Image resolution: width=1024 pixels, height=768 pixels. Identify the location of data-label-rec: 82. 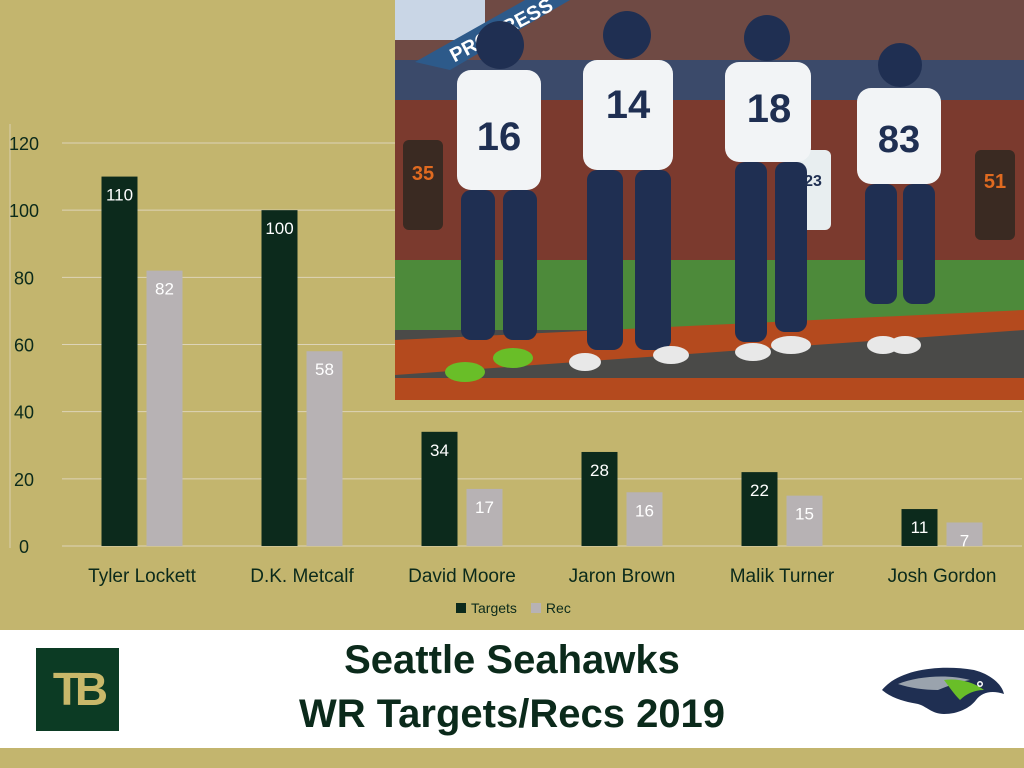
(164, 289).